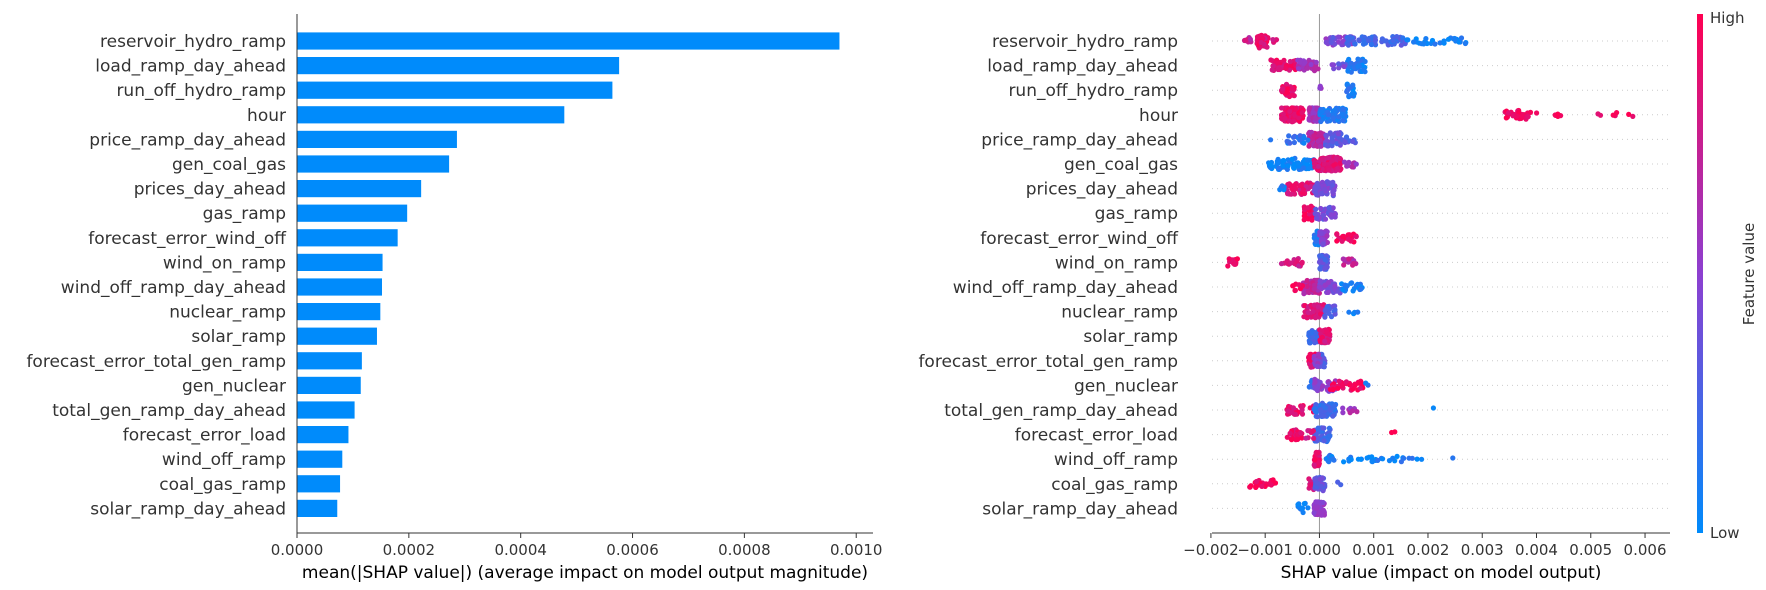  Describe the element at coordinates (173, 288) in the screenshot. I see `feature-label: wind_off_ramp_day_ahead` at that location.